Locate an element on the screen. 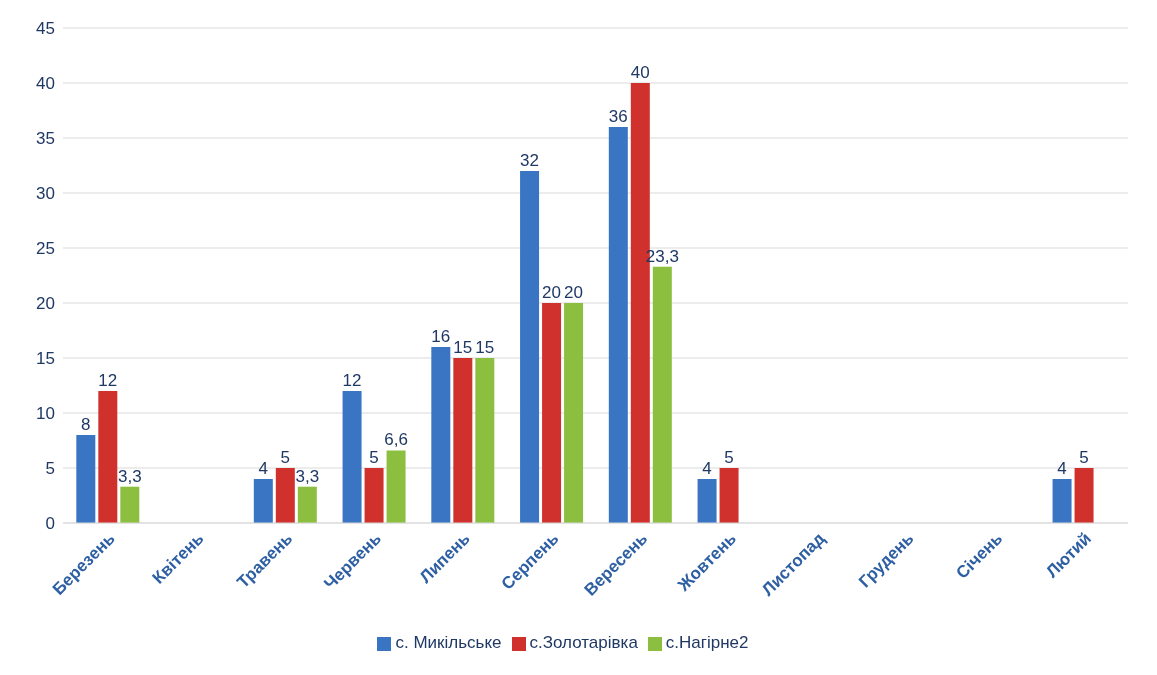 The width and height of the screenshot is (1157, 675). y-tick-label: 40 is located at coordinates (45, 84).